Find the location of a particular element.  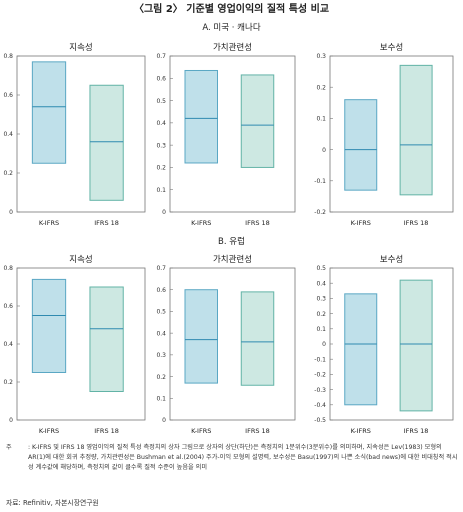

section-a-label: A. 미국 · 캐나다 is located at coordinates (231, 28).